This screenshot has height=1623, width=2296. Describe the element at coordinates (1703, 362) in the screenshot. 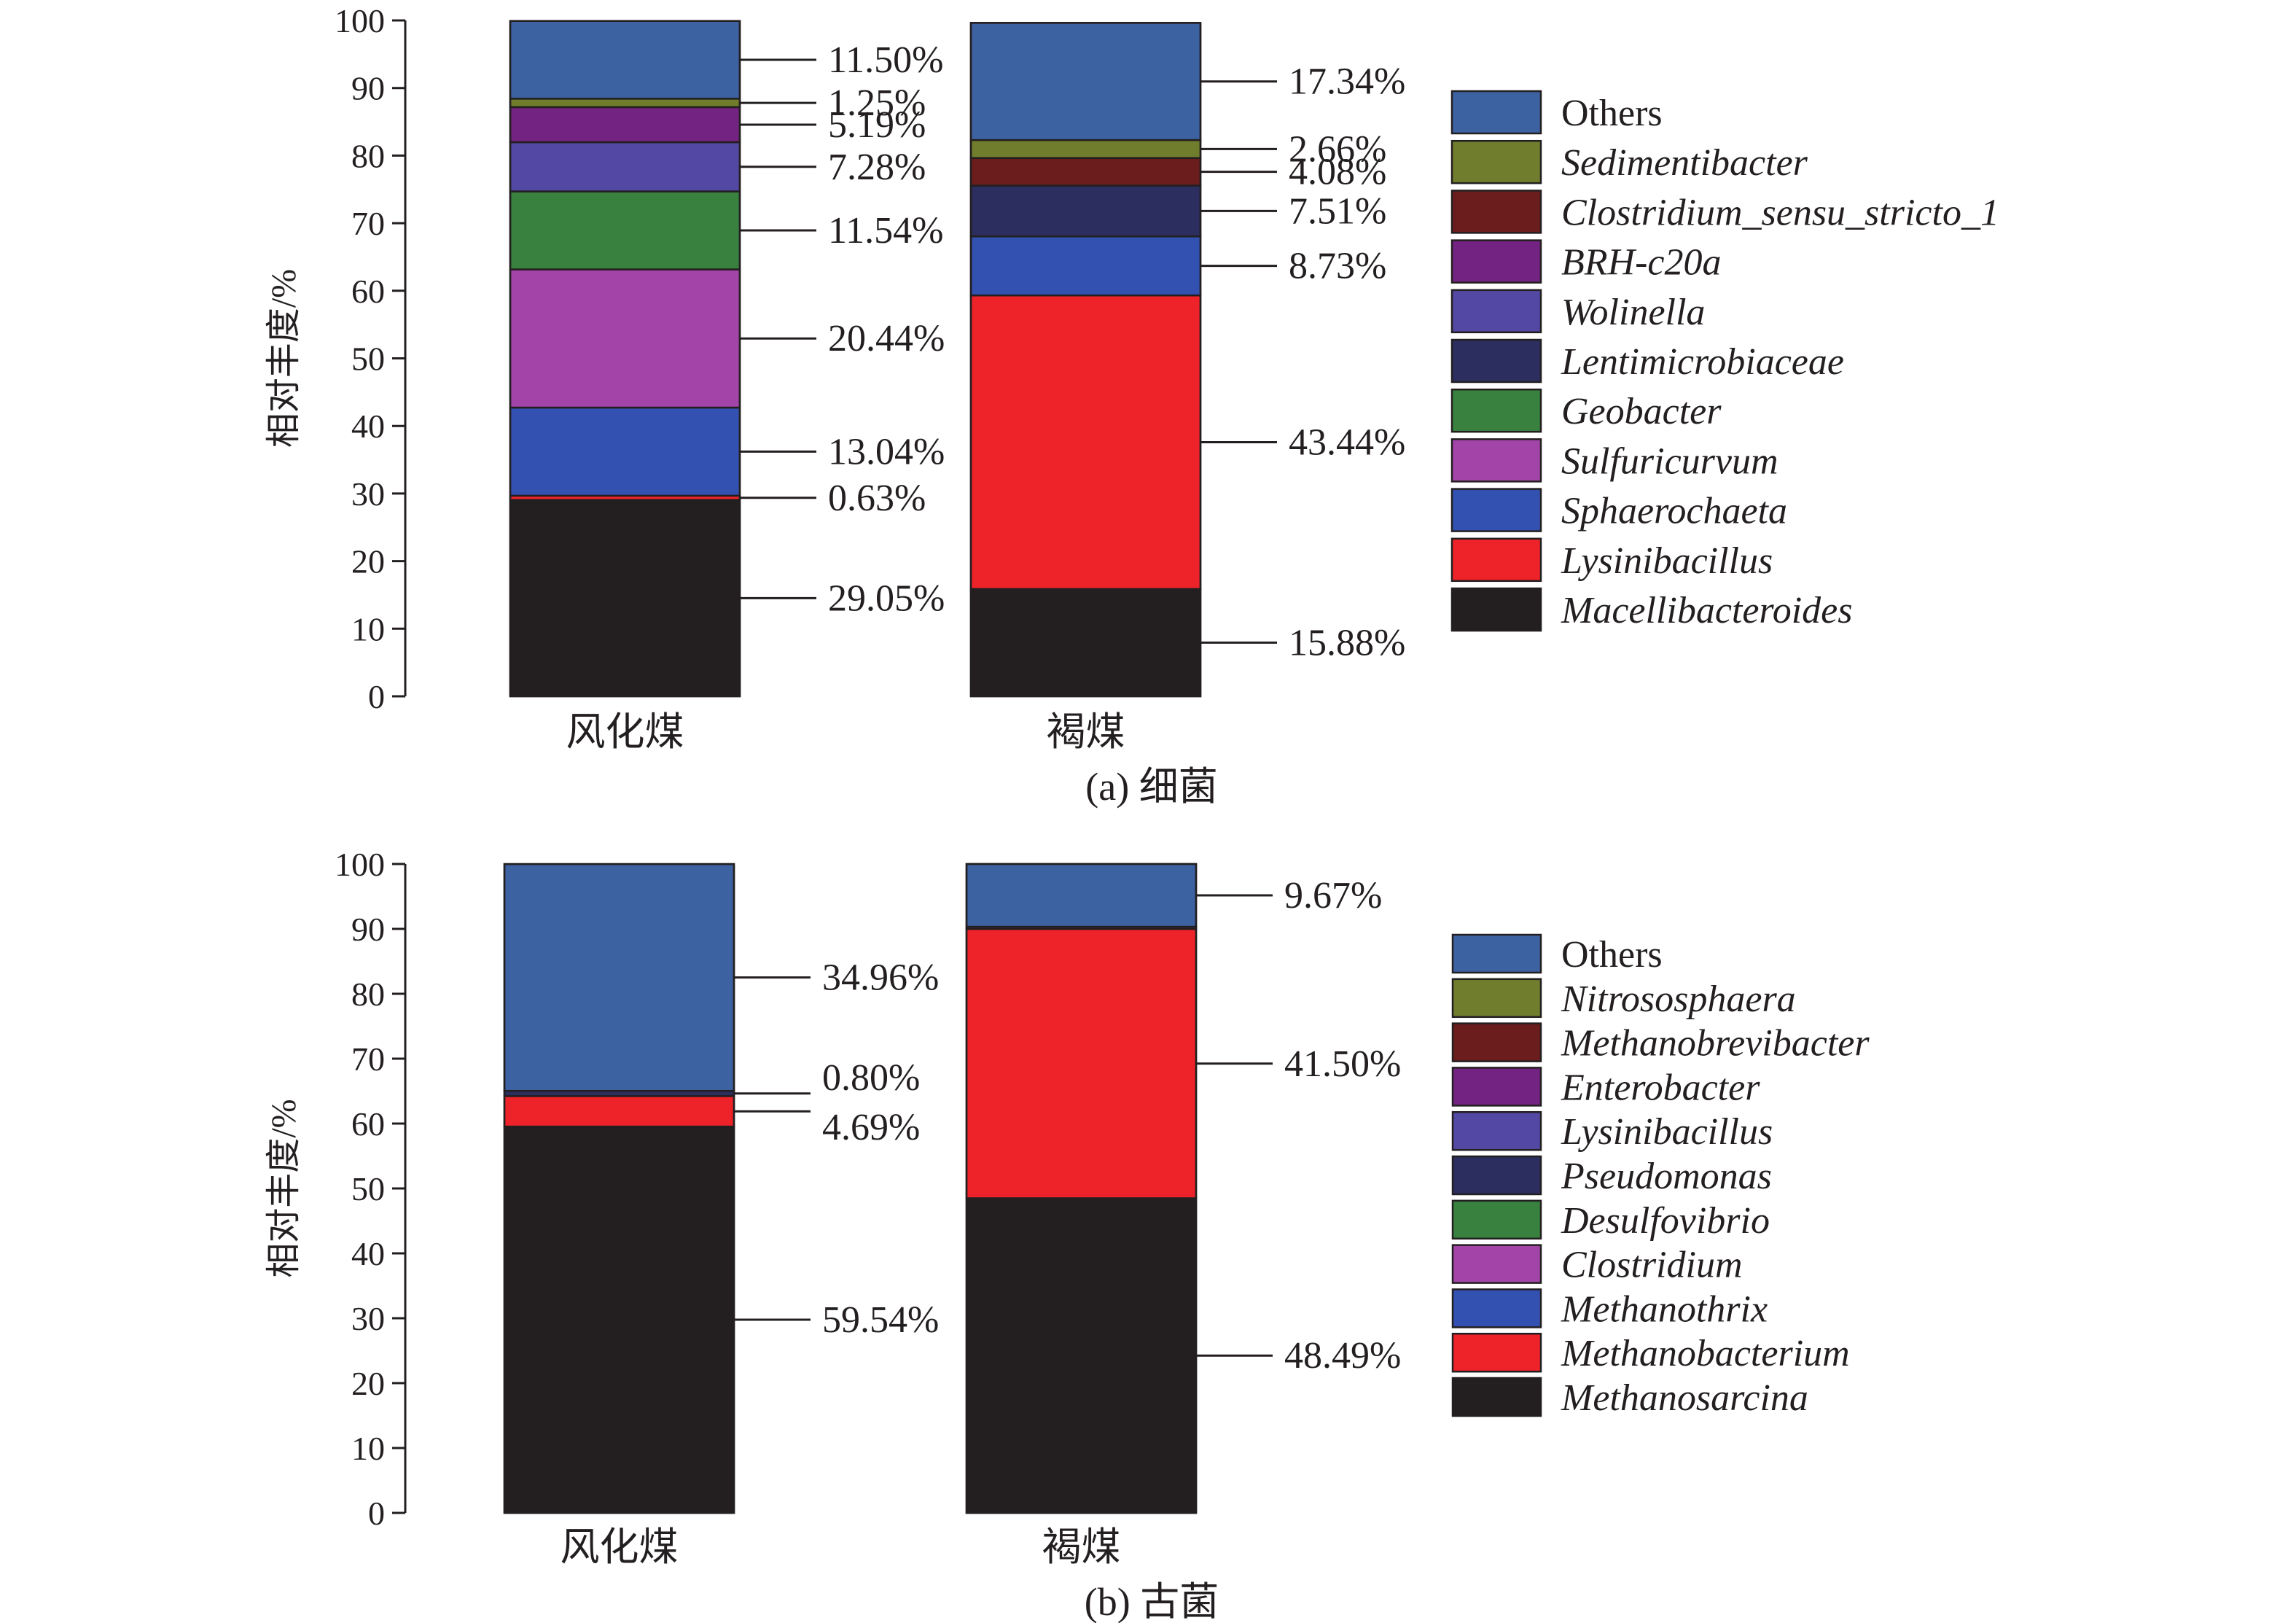

I see `legend-label: Lentimicrobiaceae` at that location.